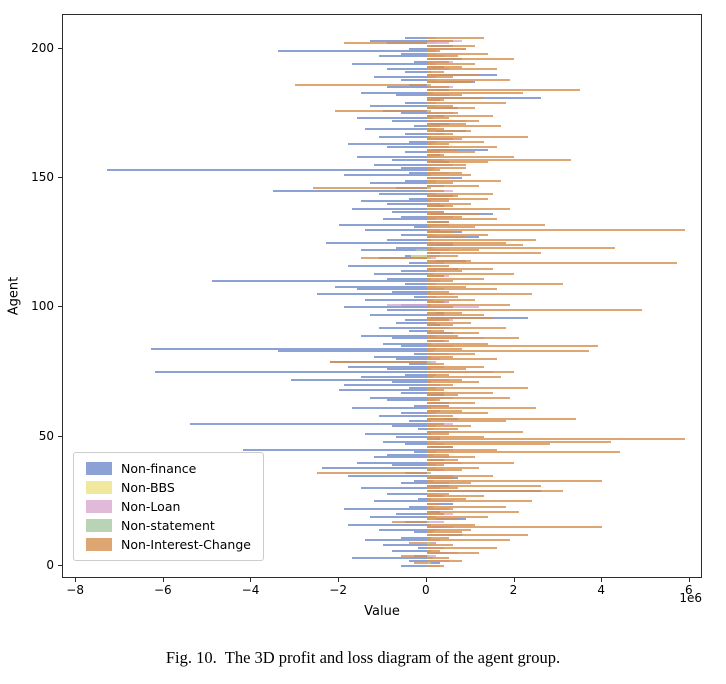 Image resolution: width=726 pixels, height=684 pixels. Describe the element at coordinates (689, 590) in the screenshot. I see `x-tick-label: 6` at that location.